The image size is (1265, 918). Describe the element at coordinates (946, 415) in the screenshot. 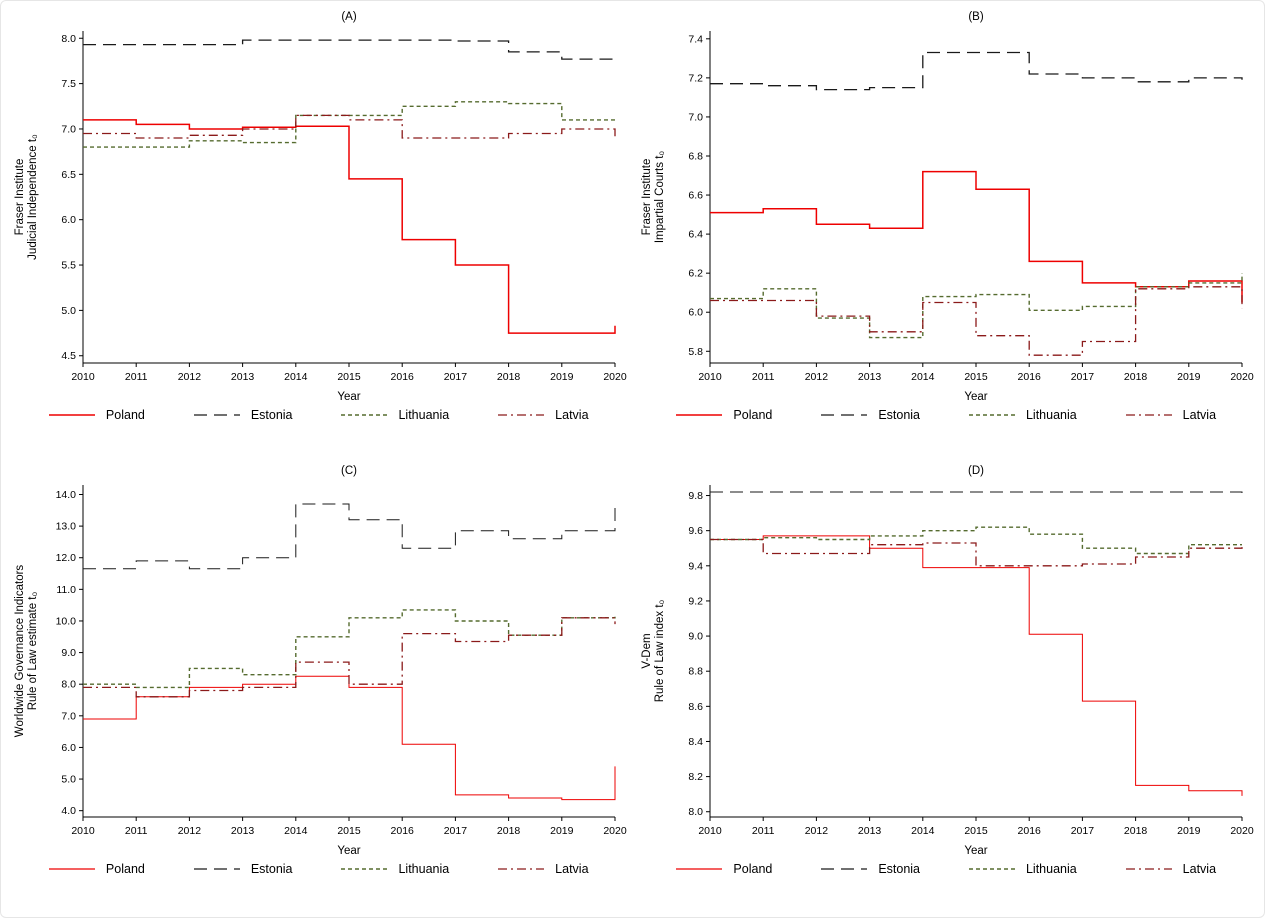

I see `legend-b: Poland Estonia Lithuania Latvia` at that location.